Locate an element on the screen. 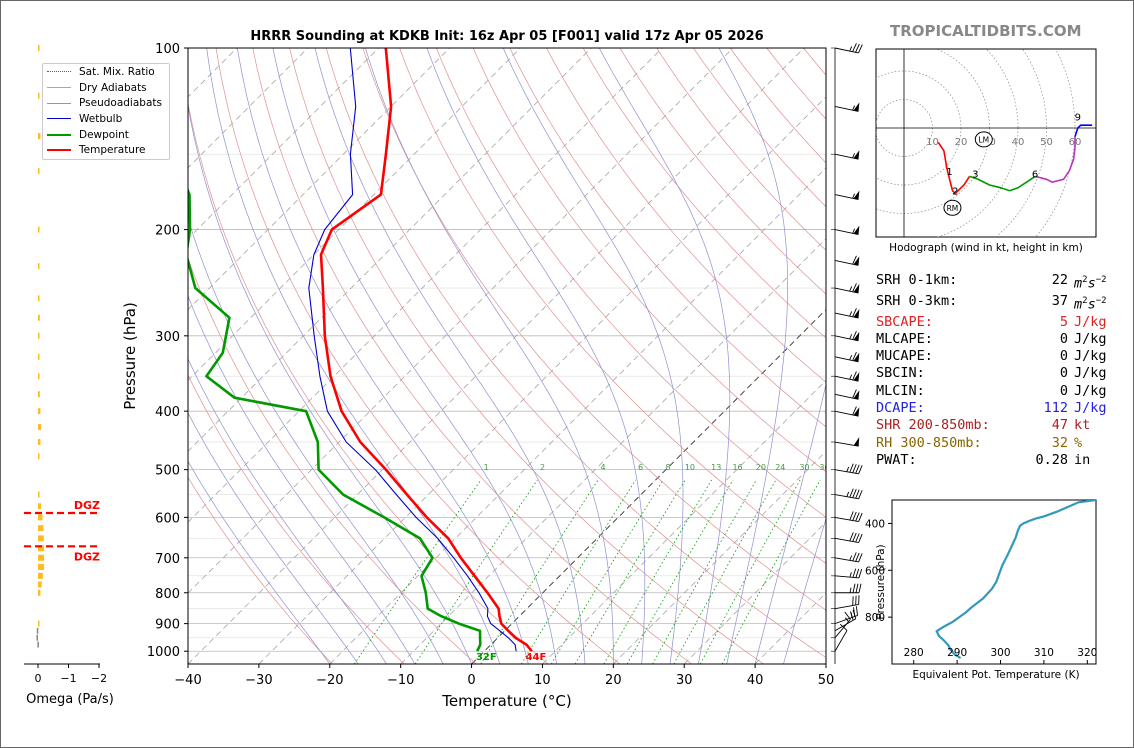 The width and height of the screenshot is (1134, 748). stat-unit: % is located at coordinates (1078, 442).